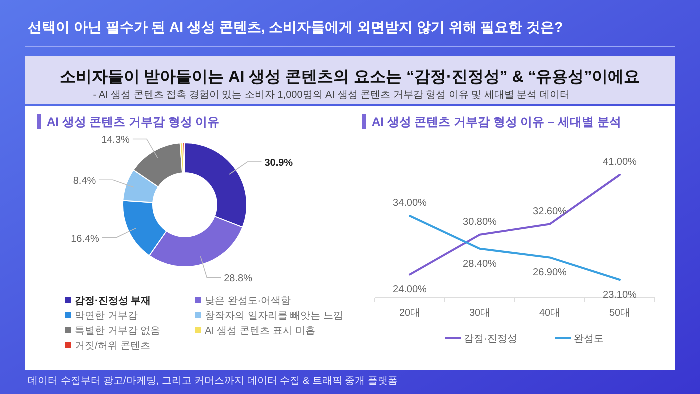  I want to click on data-label: 24.00%, so click(410, 290).